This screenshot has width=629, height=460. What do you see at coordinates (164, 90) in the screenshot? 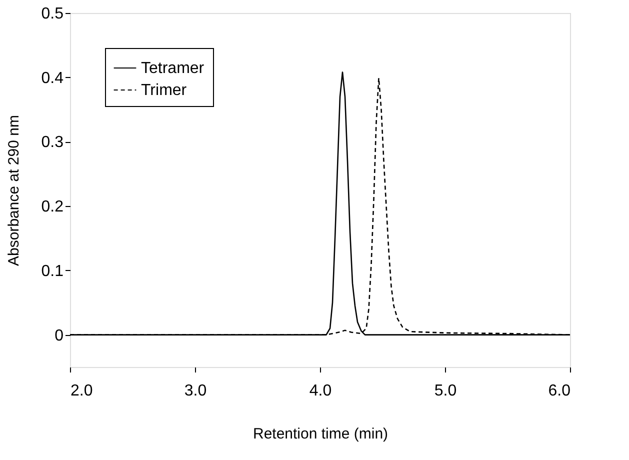
I see `legend-label: Trimer` at bounding box center [164, 90].